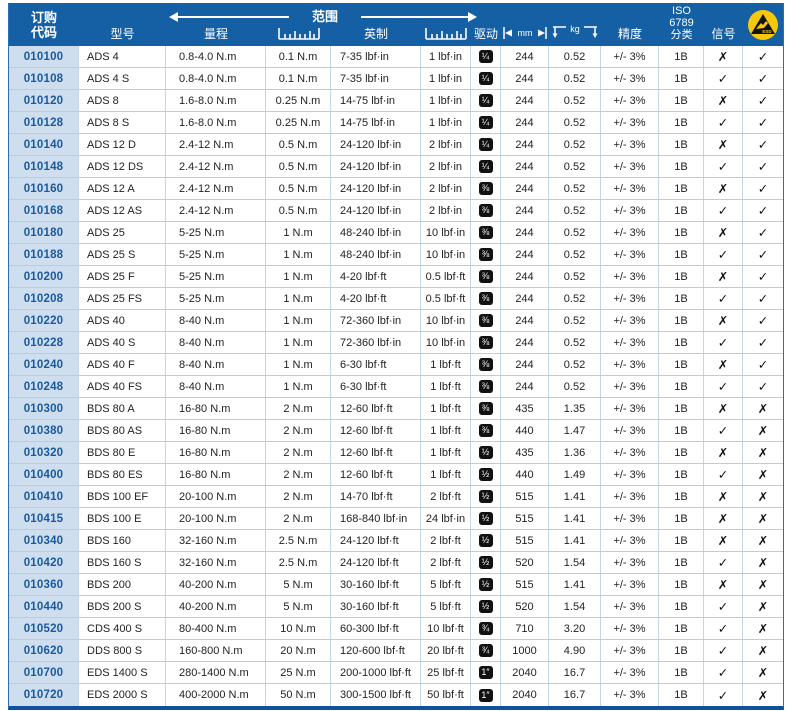  I want to click on drive-size-icon: ¼, so click(485, 144).